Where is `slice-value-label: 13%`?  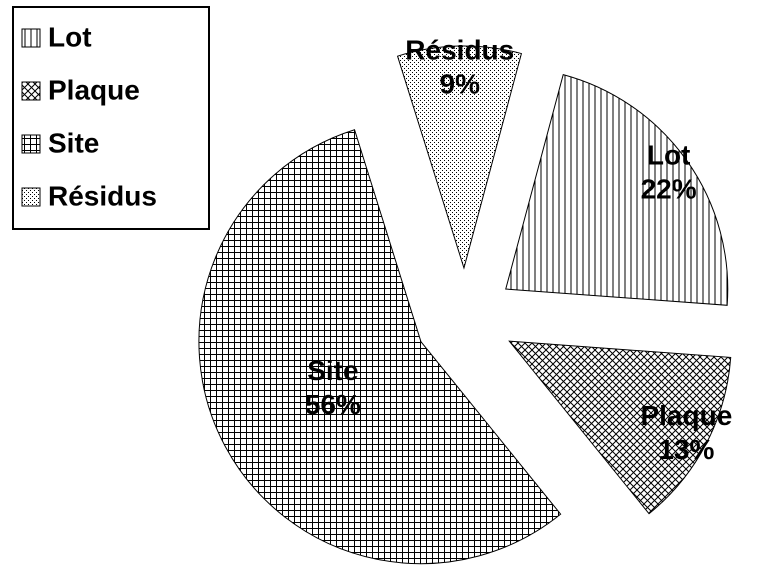
slice-value-label: 13% is located at coordinates (686, 449).